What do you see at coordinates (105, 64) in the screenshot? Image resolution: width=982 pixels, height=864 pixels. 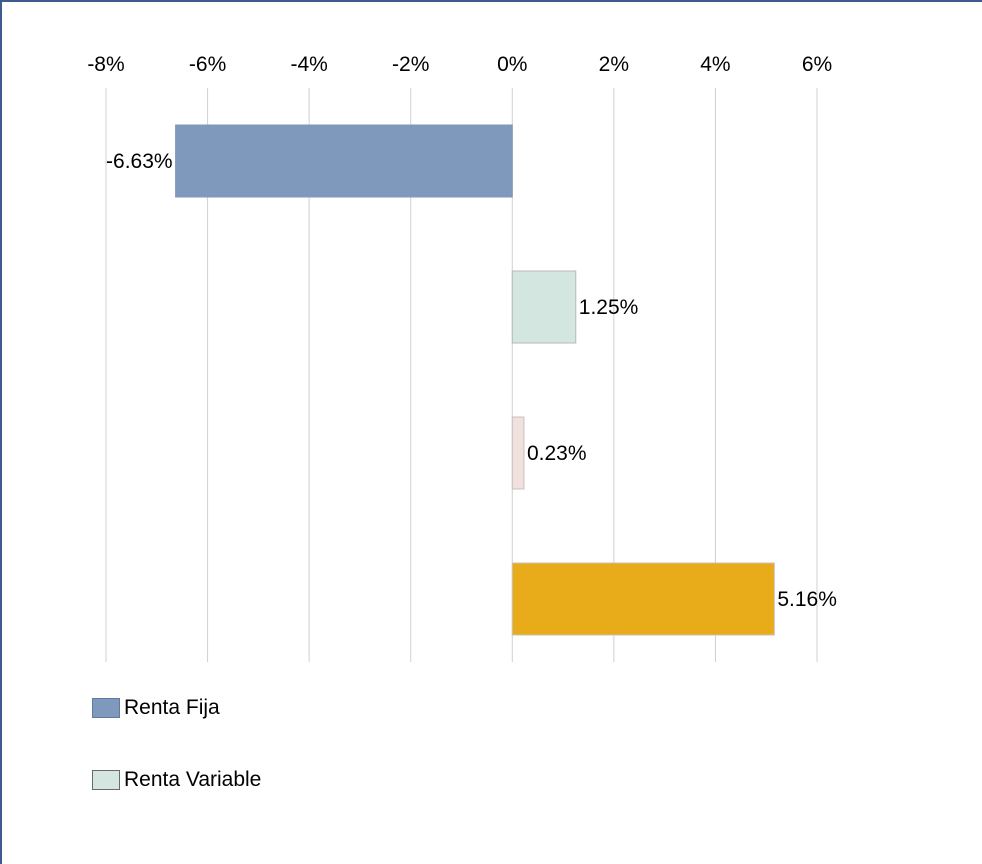 I see `x-tick-label: -8%` at bounding box center [105, 64].